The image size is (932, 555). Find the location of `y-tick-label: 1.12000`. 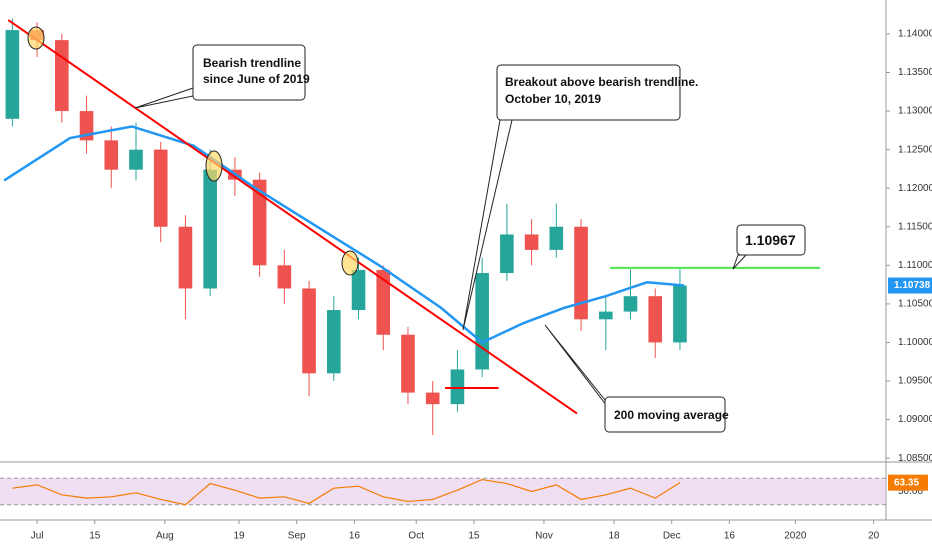

y-tick-label: 1.12000 is located at coordinates (915, 188).